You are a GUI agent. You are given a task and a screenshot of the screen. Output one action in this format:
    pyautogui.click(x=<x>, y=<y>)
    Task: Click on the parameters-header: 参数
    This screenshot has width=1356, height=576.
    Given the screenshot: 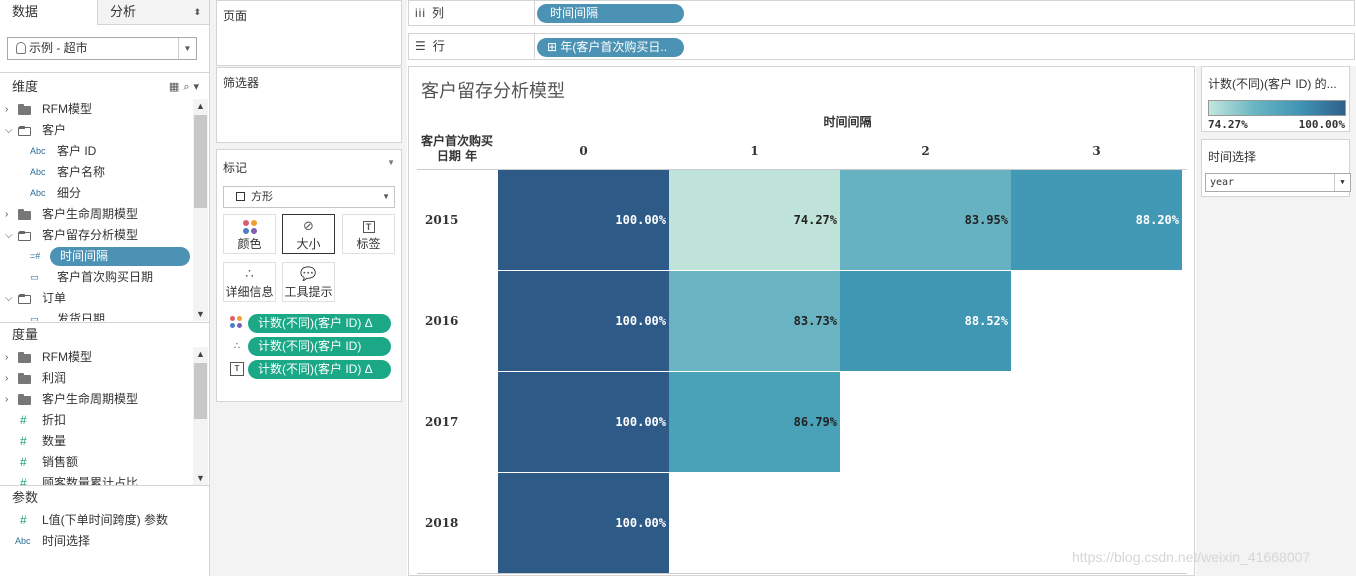 What is the action you would take?
    pyautogui.click(x=104, y=498)
    